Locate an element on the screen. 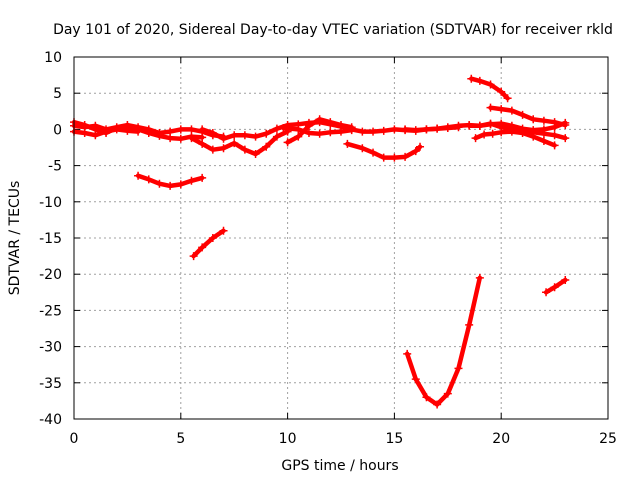  y-tick-label: -40 is located at coordinates (50, 420).